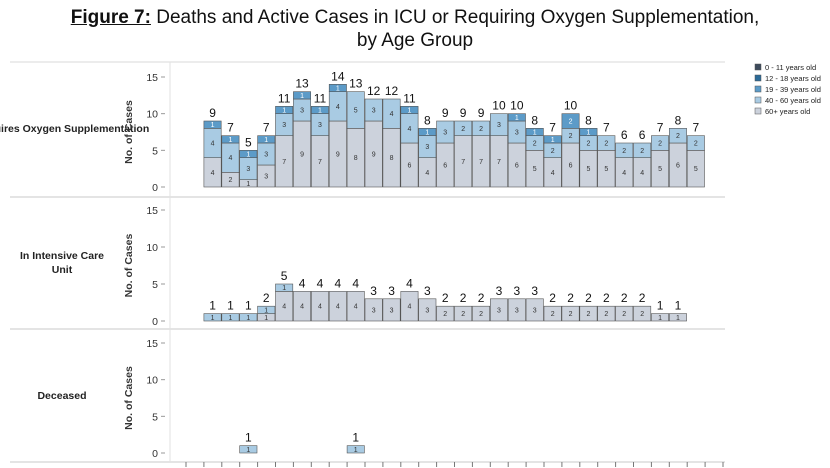  I want to click on bar-total-label: 12, so click(392, 91).